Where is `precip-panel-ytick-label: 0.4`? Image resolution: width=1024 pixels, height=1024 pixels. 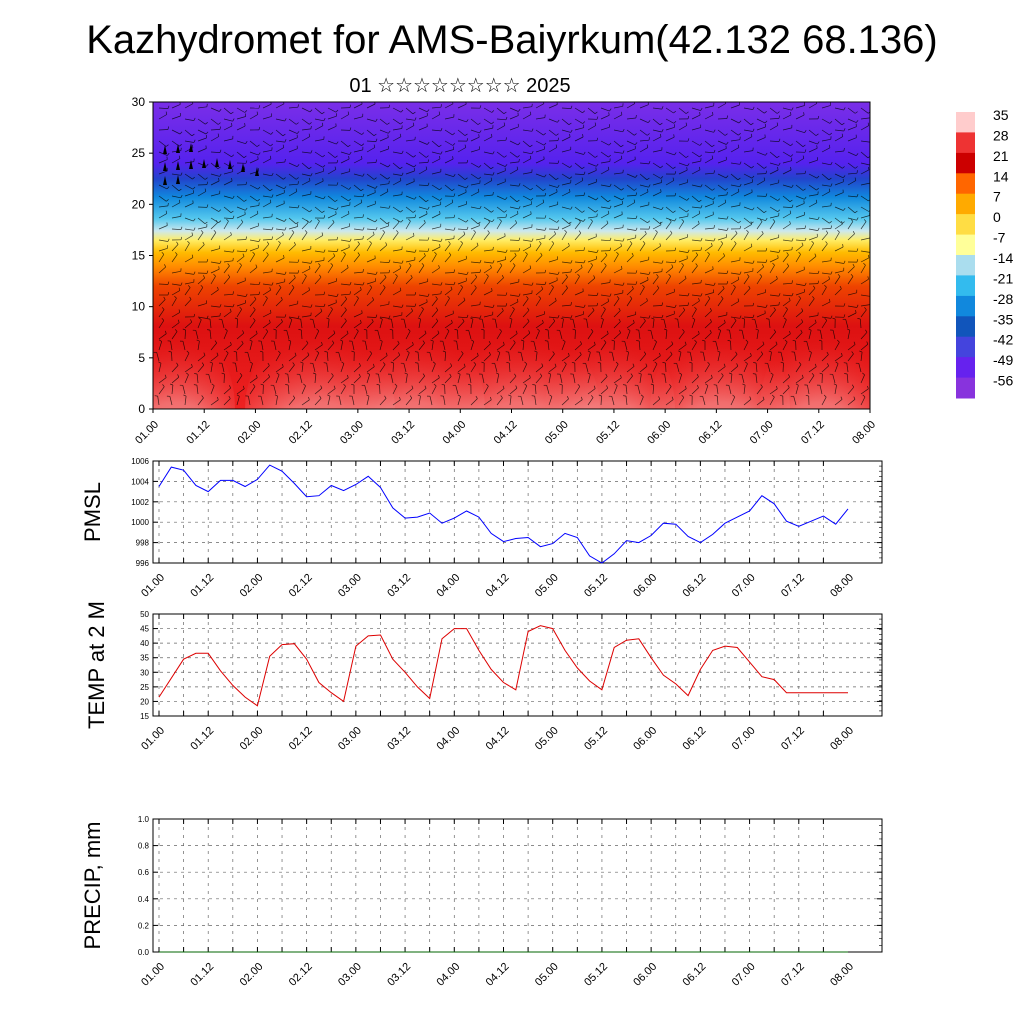 precip-panel-ytick-label: 0.4 is located at coordinates (144, 899).